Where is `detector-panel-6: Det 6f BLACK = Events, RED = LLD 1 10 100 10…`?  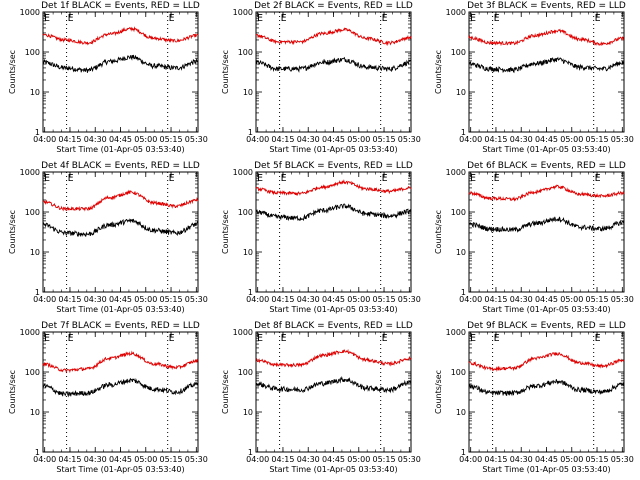 detector-panel-6: Det 6f BLACK = Events, RED = LLD 1 10 100 10… is located at coordinates (534, 237).